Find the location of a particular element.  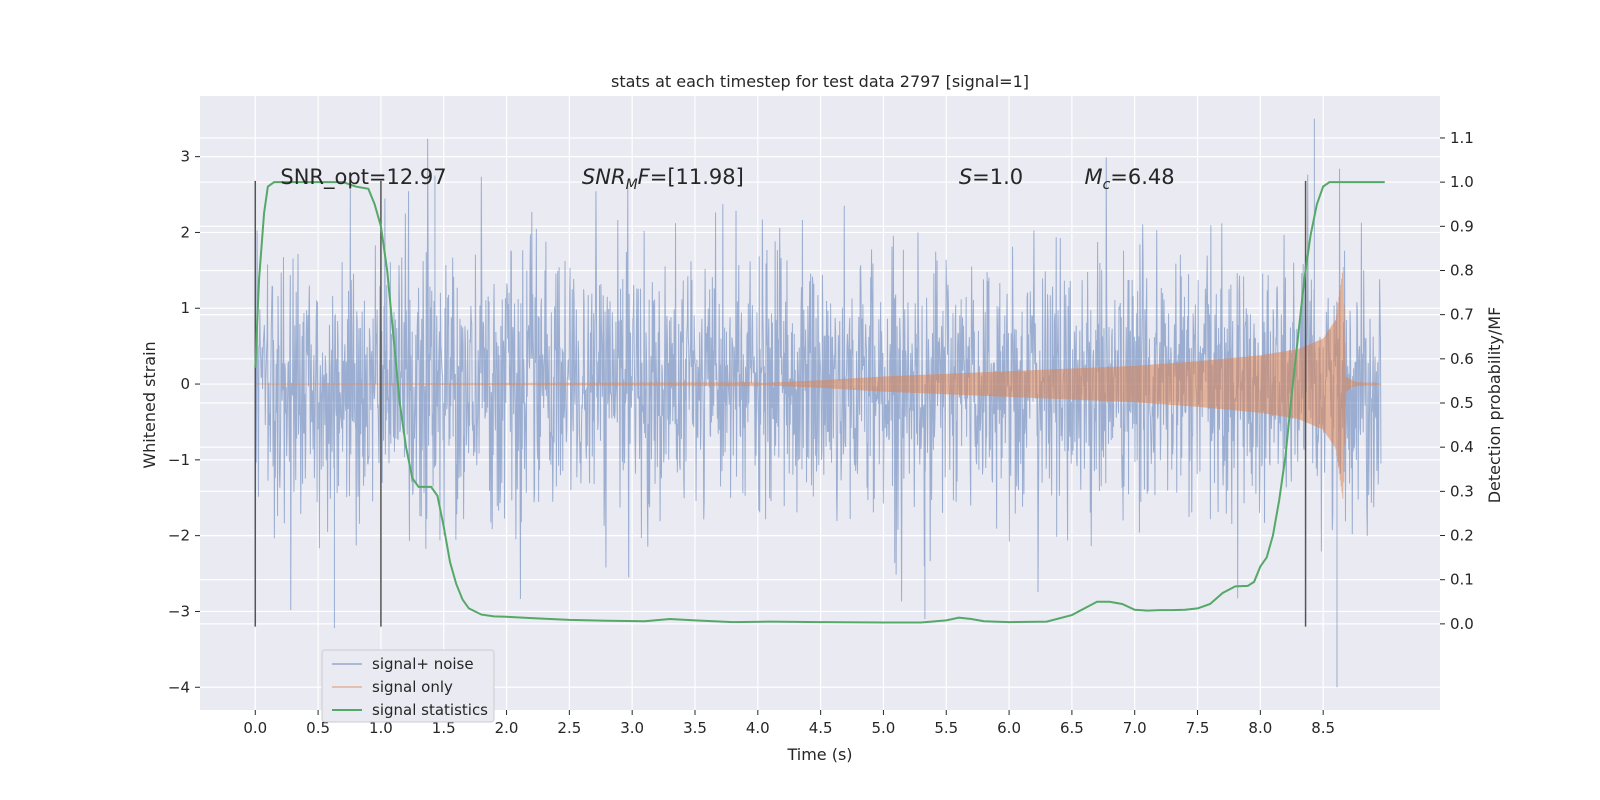

x-tick-label: 6.0 is located at coordinates (1009, 728).